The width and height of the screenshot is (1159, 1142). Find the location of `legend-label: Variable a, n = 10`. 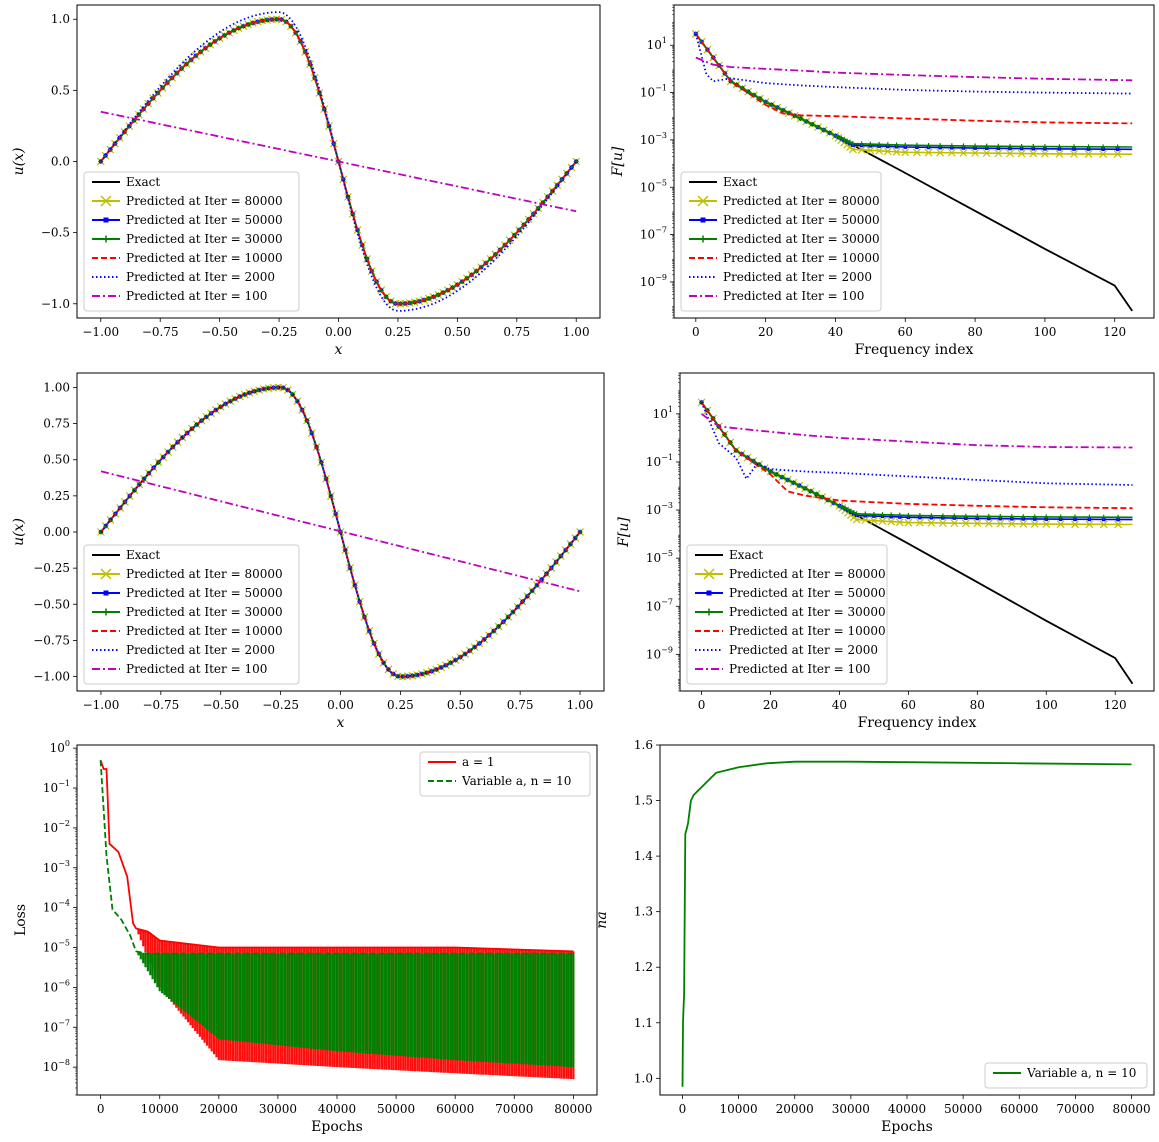

legend-label: Variable a, n = 10 is located at coordinates (516, 781).